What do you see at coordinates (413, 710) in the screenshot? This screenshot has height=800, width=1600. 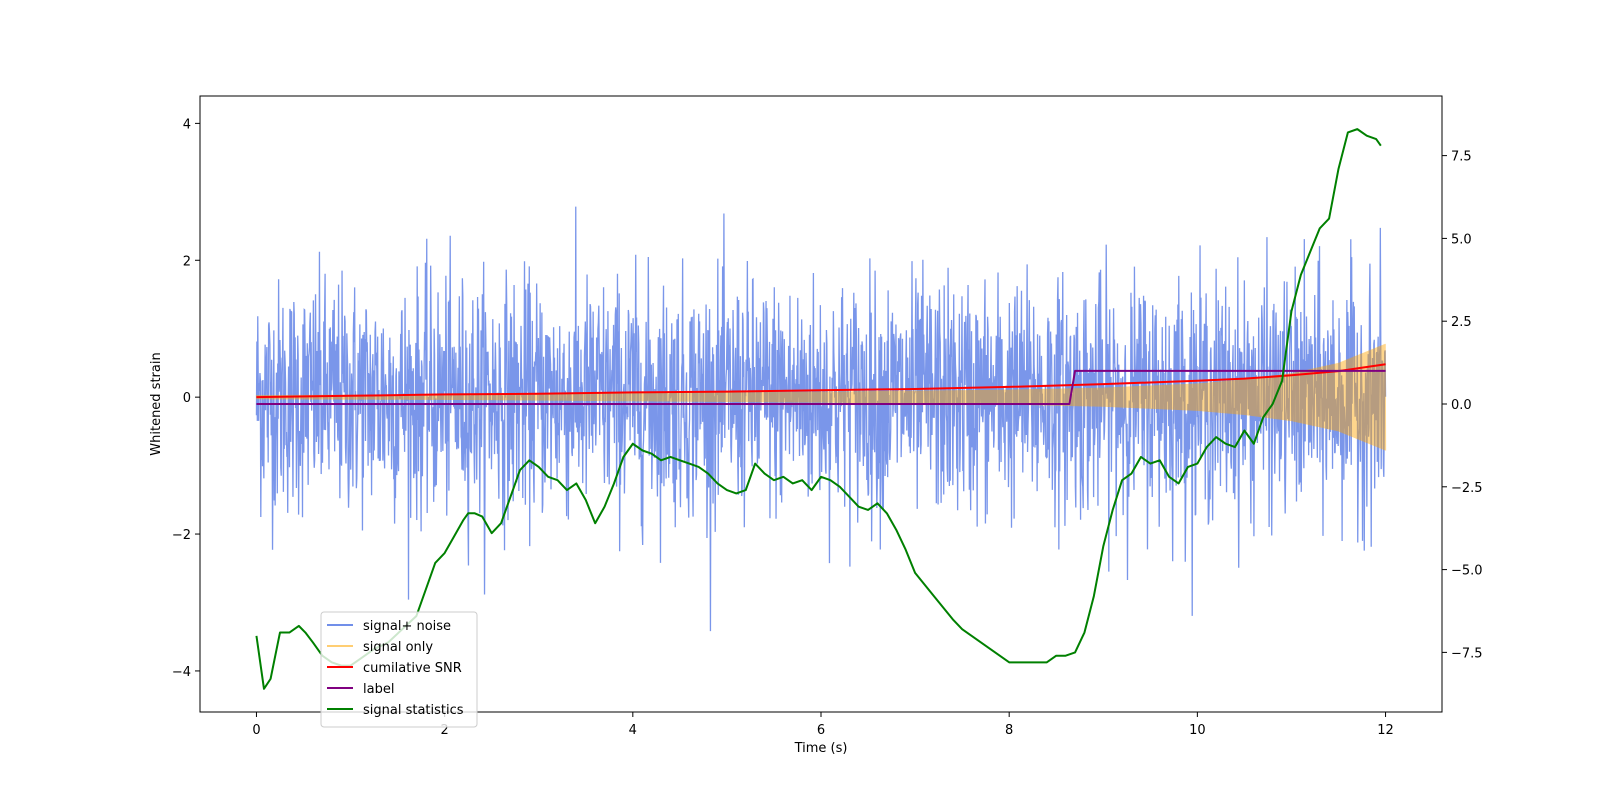 I see `legend-label: signal statistics` at bounding box center [413, 710].